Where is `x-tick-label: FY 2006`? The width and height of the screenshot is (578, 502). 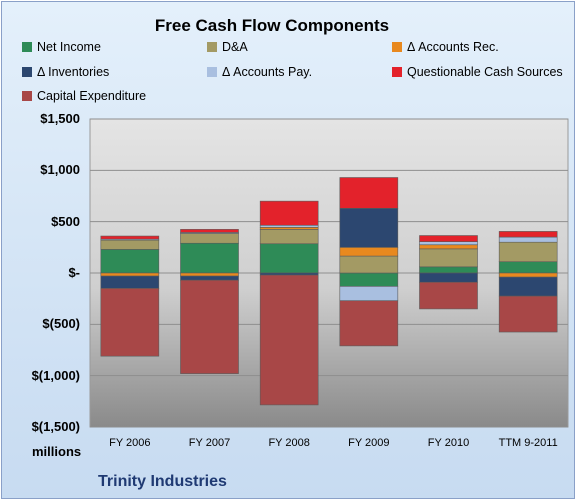 x-tick-label: FY 2006 is located at coordinates (130, 443).